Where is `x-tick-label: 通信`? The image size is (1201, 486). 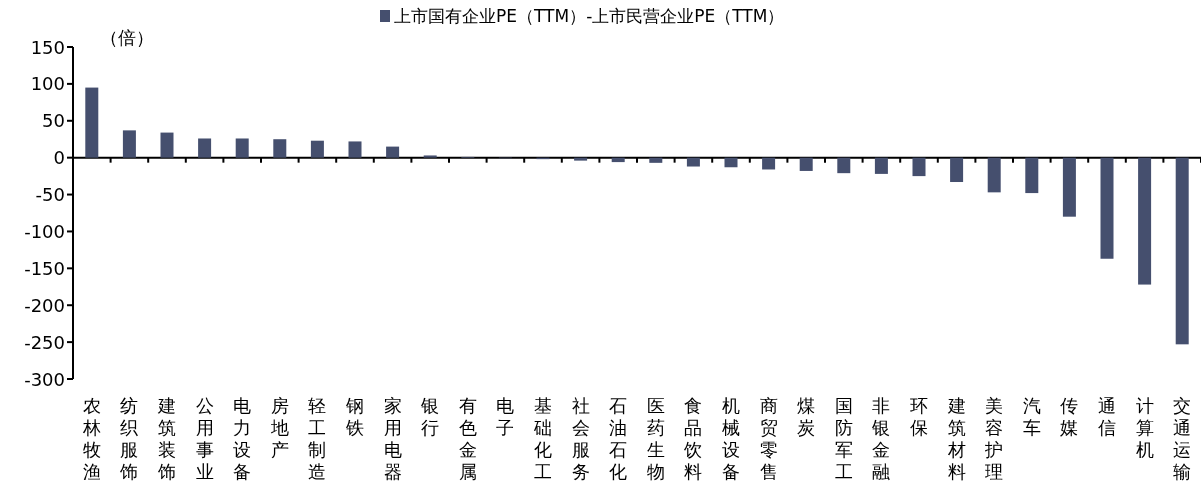 x-tick-label: 通信 is located at coordinates (1107, 416).